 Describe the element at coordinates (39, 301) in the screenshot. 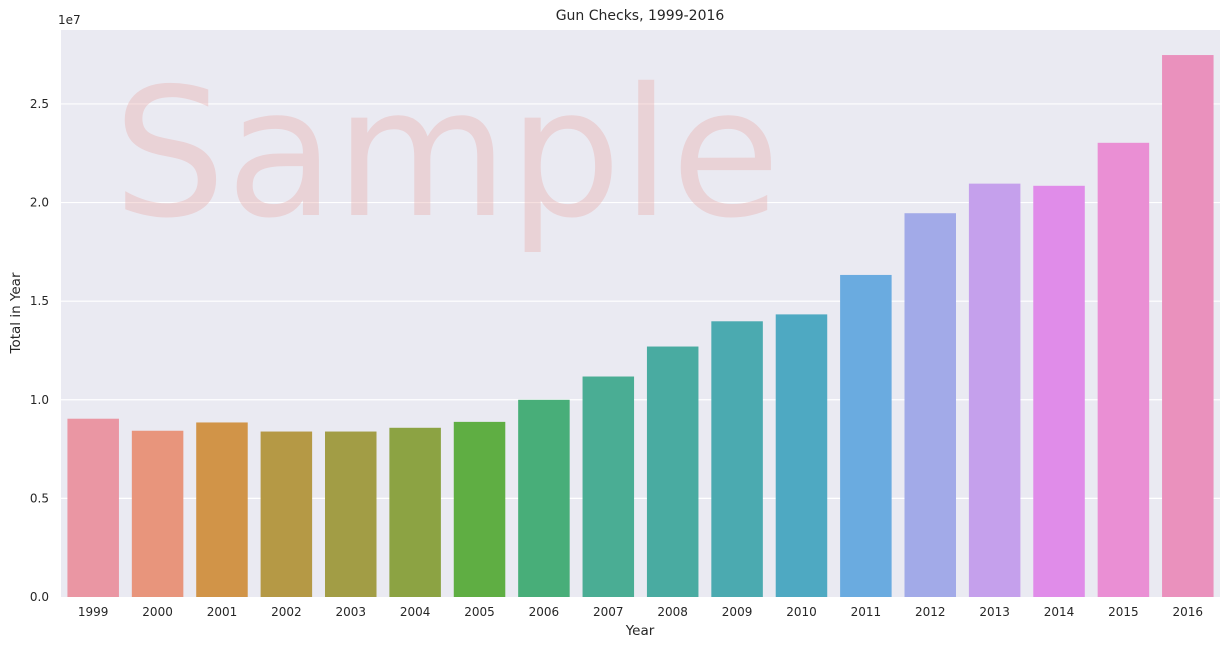

I see `y-tick-label: 1.5` at that location.